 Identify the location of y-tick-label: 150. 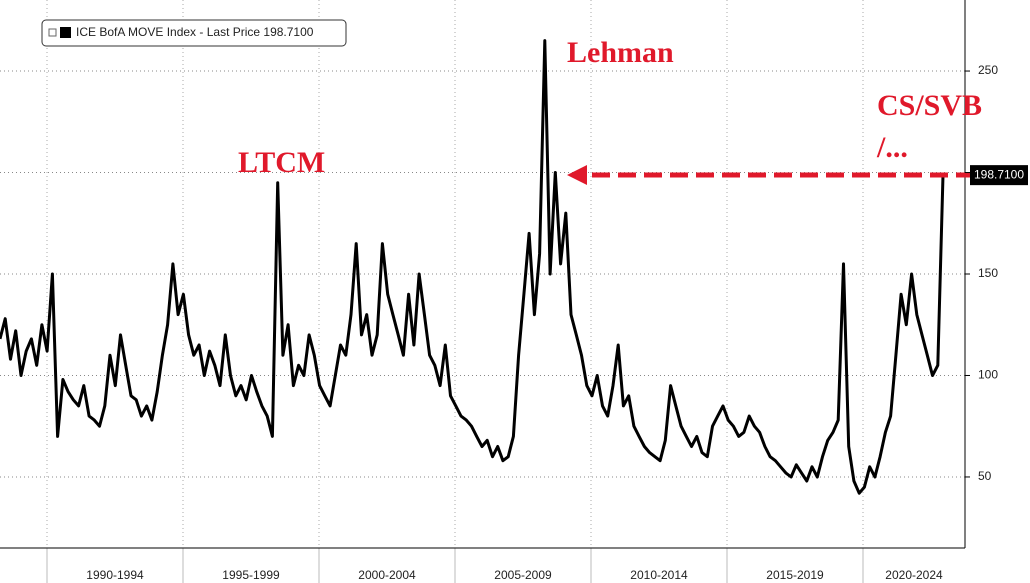
(988, 273).